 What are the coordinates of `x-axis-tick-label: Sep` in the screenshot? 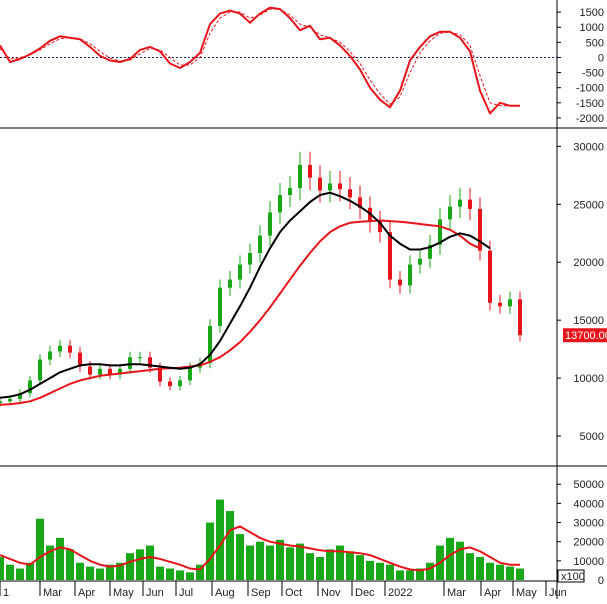 It's located at (261, 593).